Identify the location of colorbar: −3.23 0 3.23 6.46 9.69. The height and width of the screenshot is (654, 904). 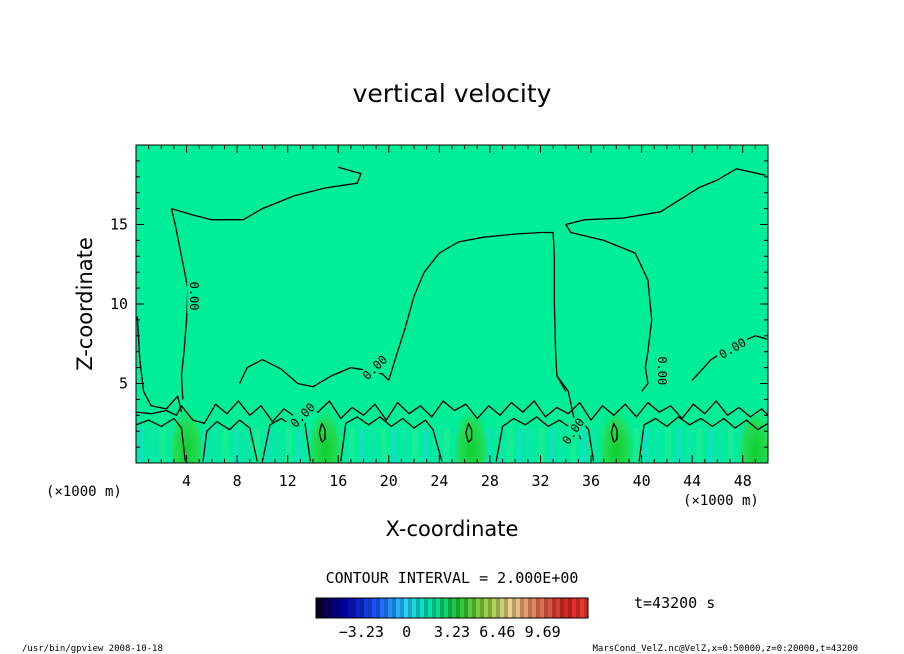
(452, 619).